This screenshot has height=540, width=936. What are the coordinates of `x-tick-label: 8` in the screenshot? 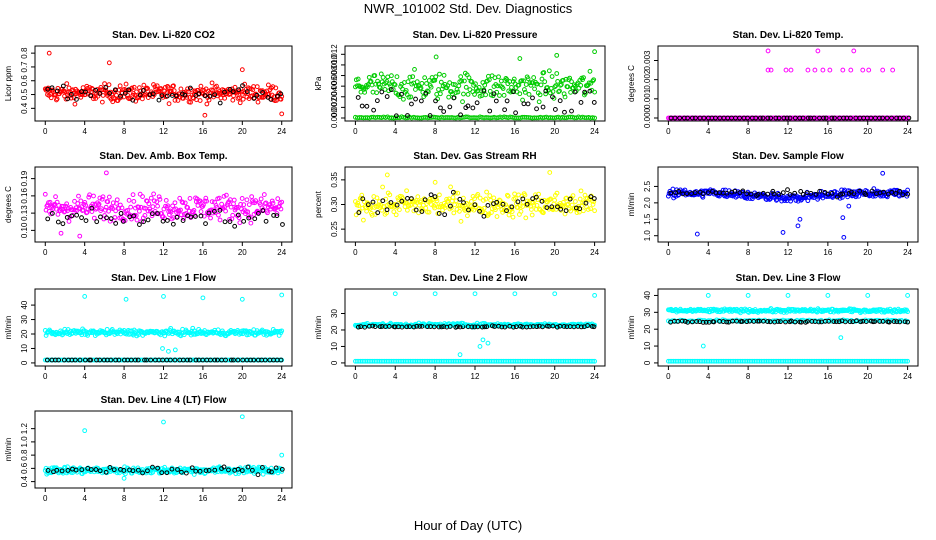 It's located at (124, 252).